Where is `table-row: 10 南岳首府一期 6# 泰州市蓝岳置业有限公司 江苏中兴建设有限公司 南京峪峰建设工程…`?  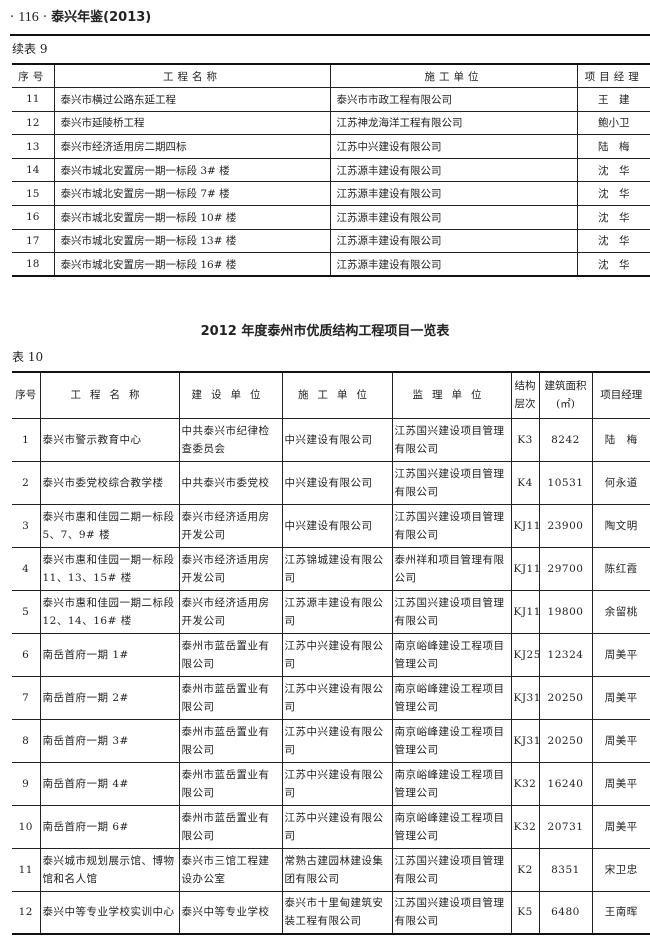 table-row: 10 南岳首府一期 6# 泰州市蓝岳置业有限公司 江苏中兴建设有限公司 南京峪峰建设工程… is located at coordinates (331, 826).